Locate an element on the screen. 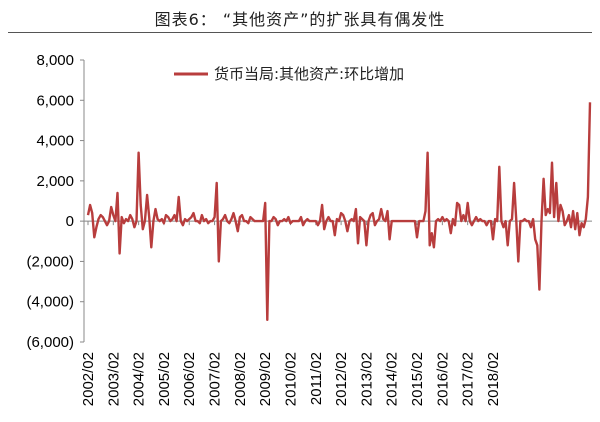 The image size is (600, 422). x-tick-label: 2009/02 is located at coordinates (265, 379).